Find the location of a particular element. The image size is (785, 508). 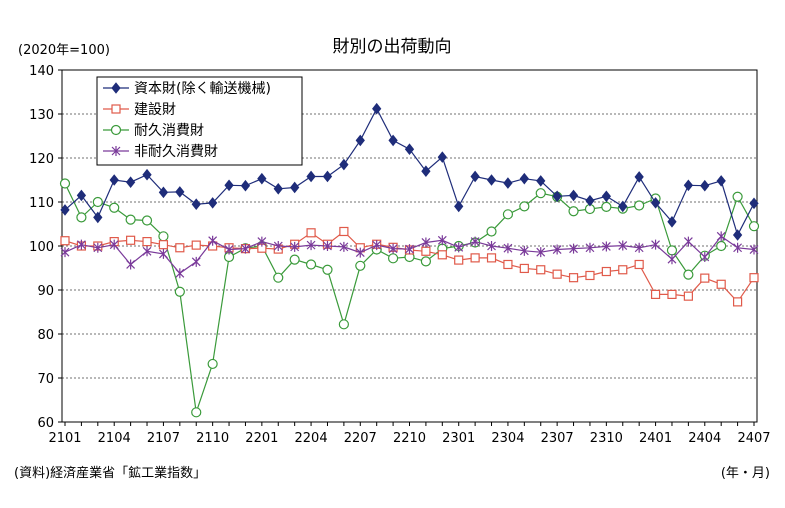

y-axis-ticks: 60 70 80 90 100 110 120 130 140 is located at coordinates (45, 247).